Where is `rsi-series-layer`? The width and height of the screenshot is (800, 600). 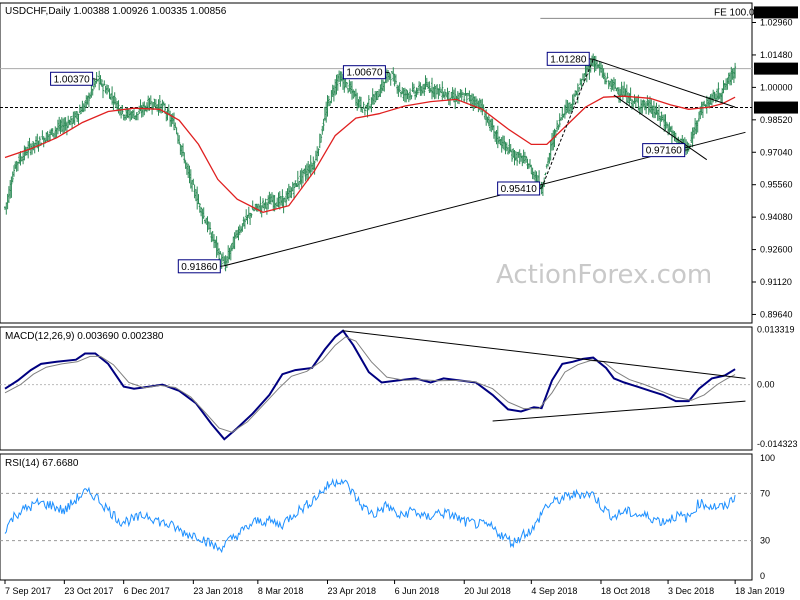
rsi-series-layer is located at coordinates (376, 515).